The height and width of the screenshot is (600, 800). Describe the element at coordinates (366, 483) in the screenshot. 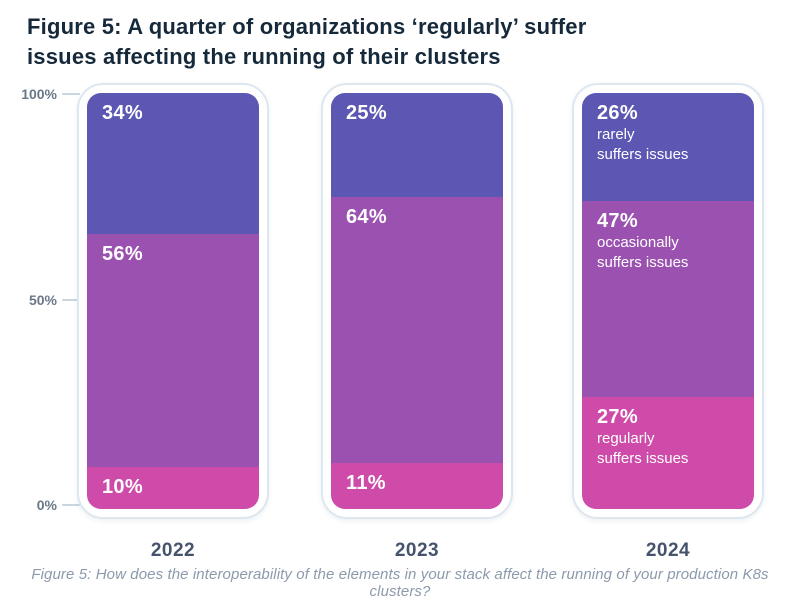

I see `segment-value-label: 11%` at that location.